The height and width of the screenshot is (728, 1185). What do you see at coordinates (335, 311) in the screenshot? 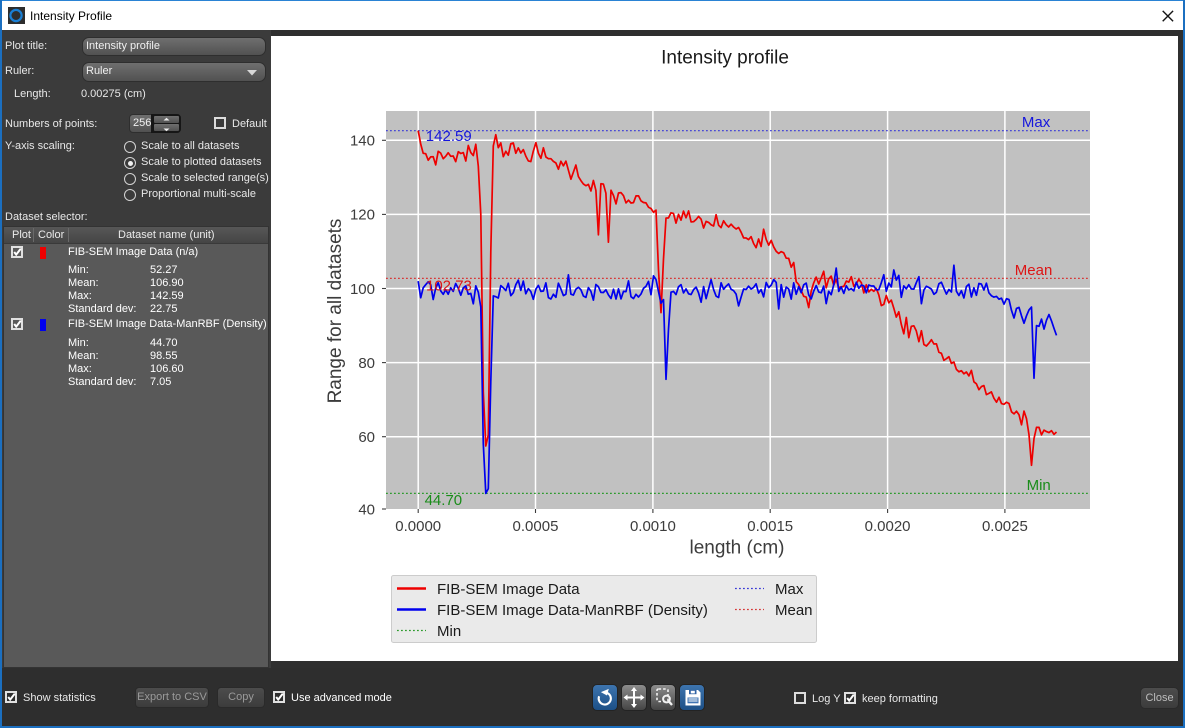
I see `svg-text: Range for all datasets` at bounding box center [335, 311].